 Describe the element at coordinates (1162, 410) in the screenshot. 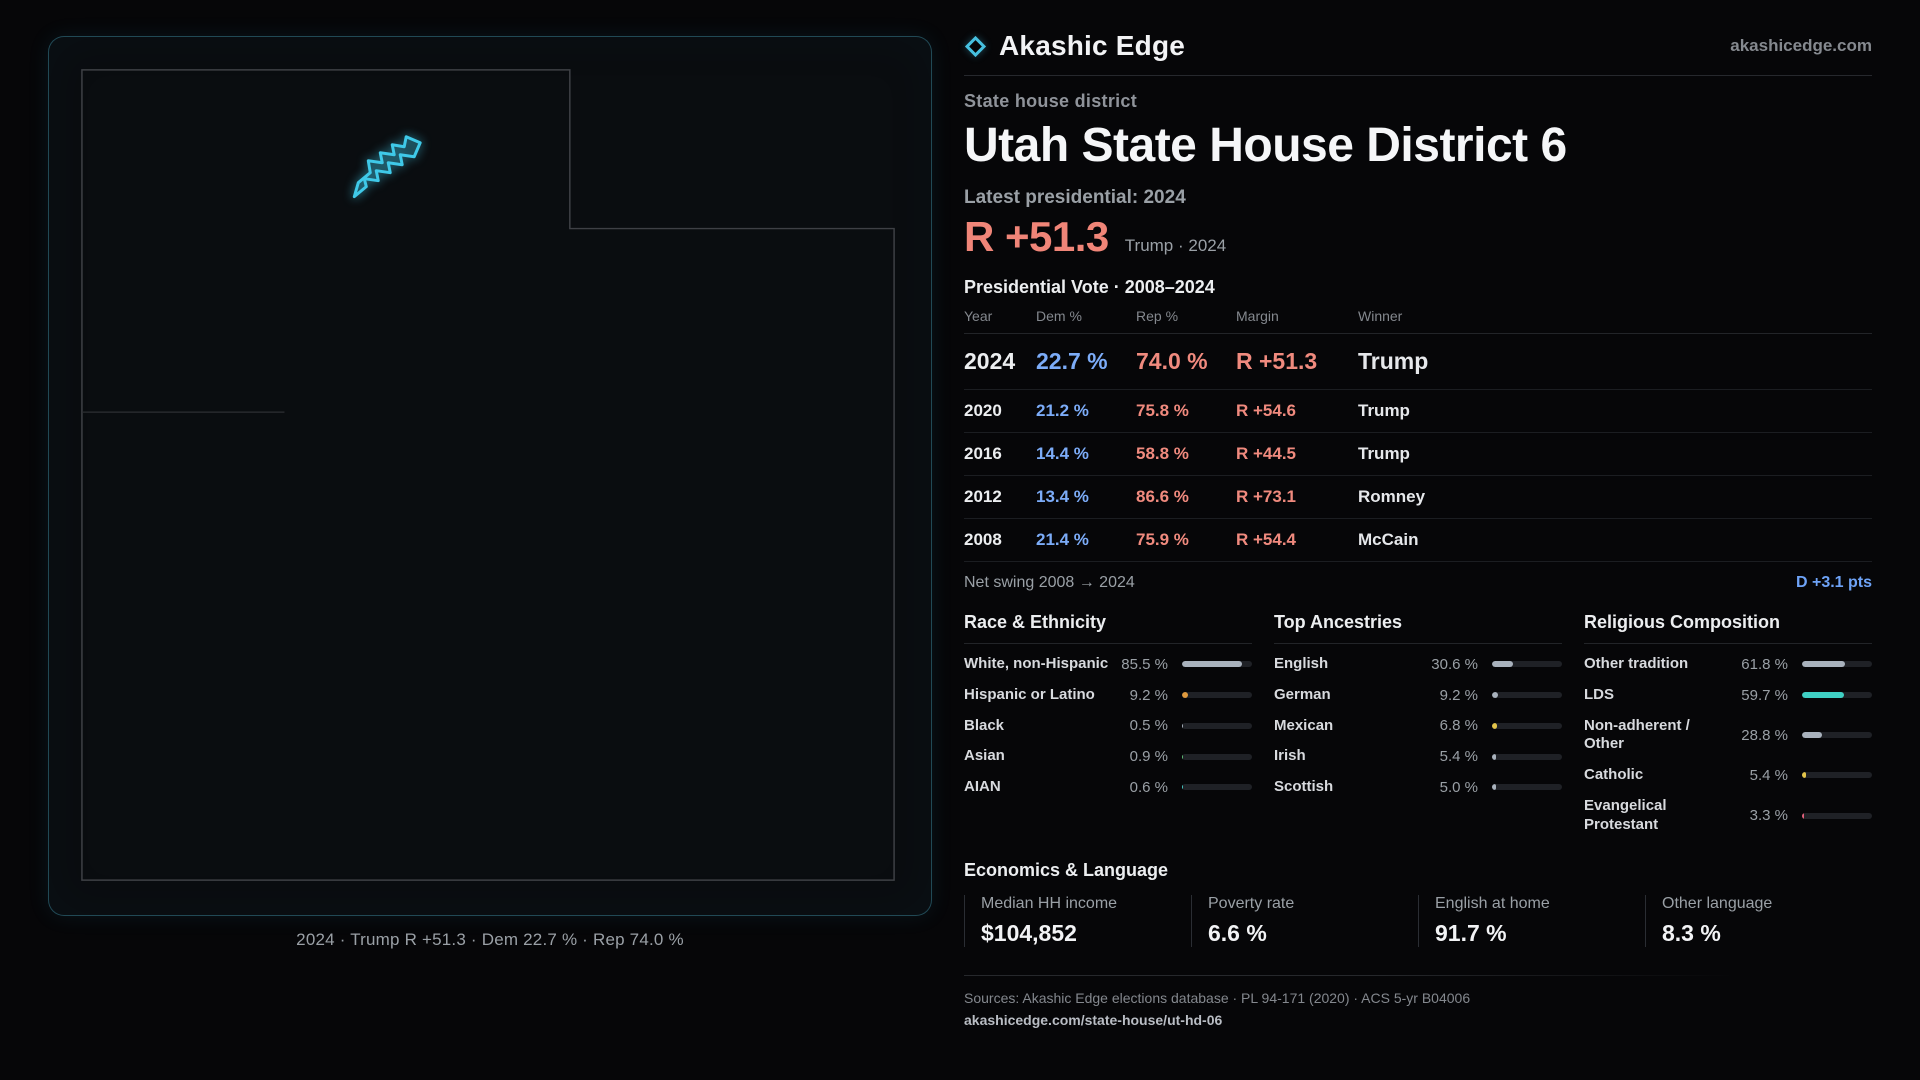

I see `cell-rep: 75.8 %` at that location.